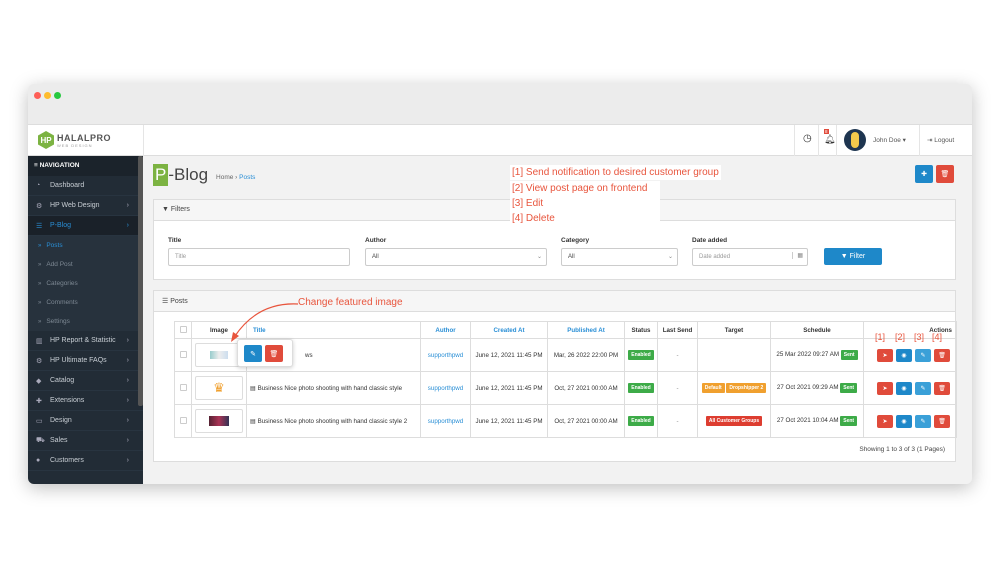  Describe the element at coordinates (259, 257) in the screenshot. I see `title-input: Title` at that location.